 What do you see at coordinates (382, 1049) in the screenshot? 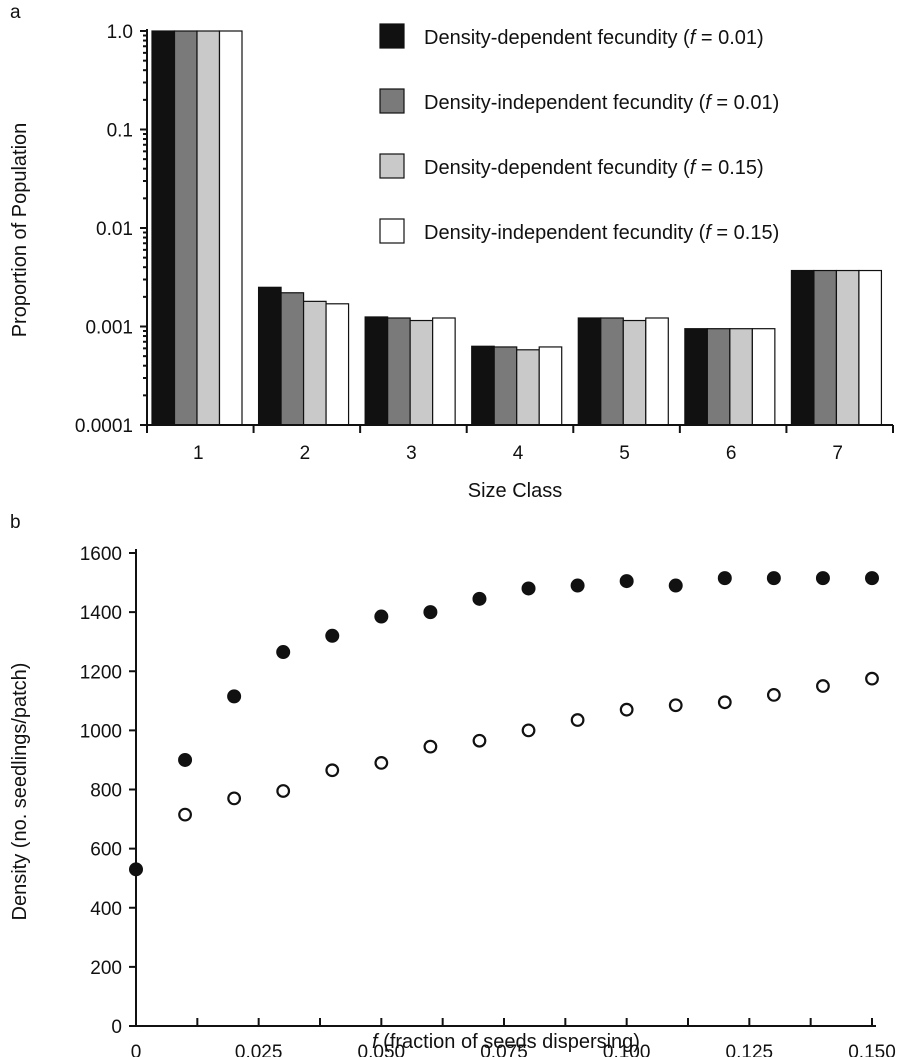
I see `panel-b-x-tick-label: 0.050` at bounding box center [382, 1049].